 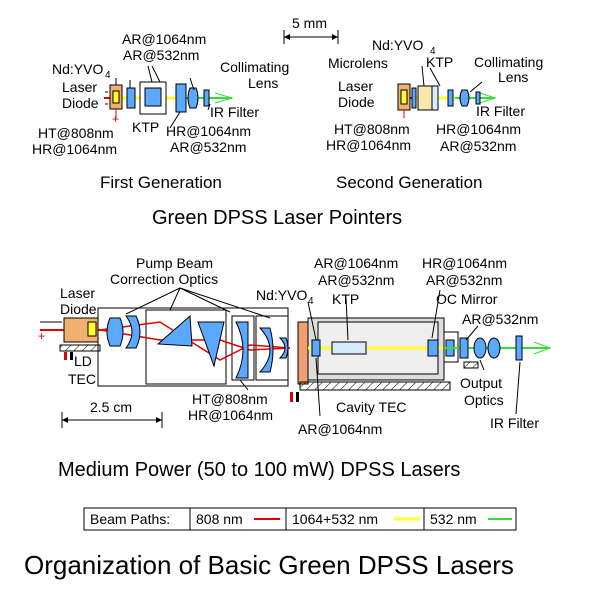 I want to click on label-mid-ar532: AR@532nm, so click(x=356, y=280).